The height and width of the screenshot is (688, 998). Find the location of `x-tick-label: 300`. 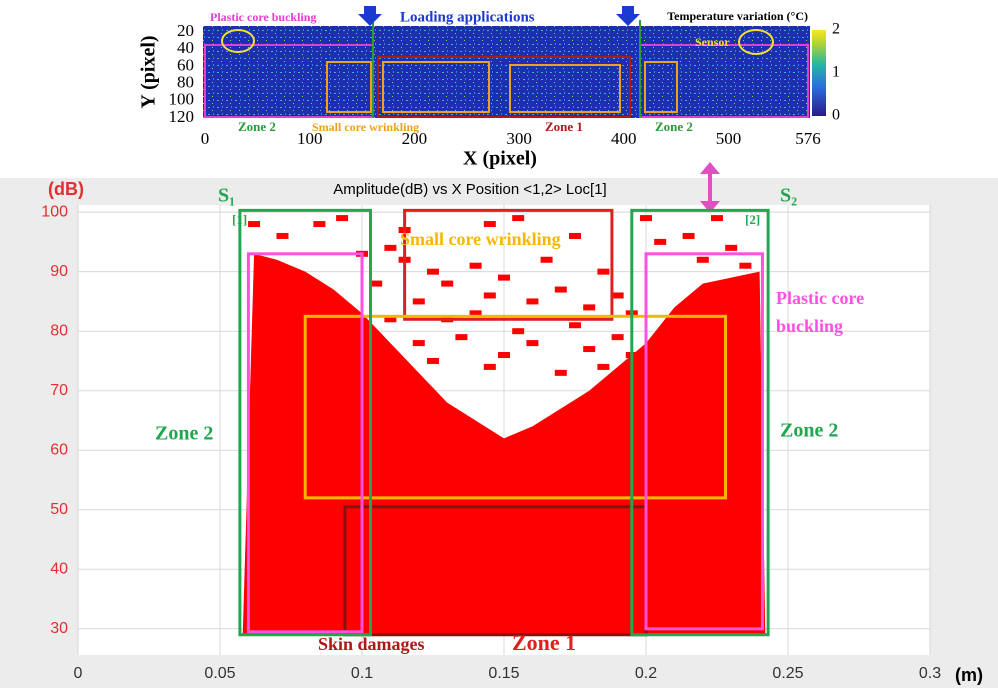

x-tick-label: 300 is located at coordinates (519, 138).